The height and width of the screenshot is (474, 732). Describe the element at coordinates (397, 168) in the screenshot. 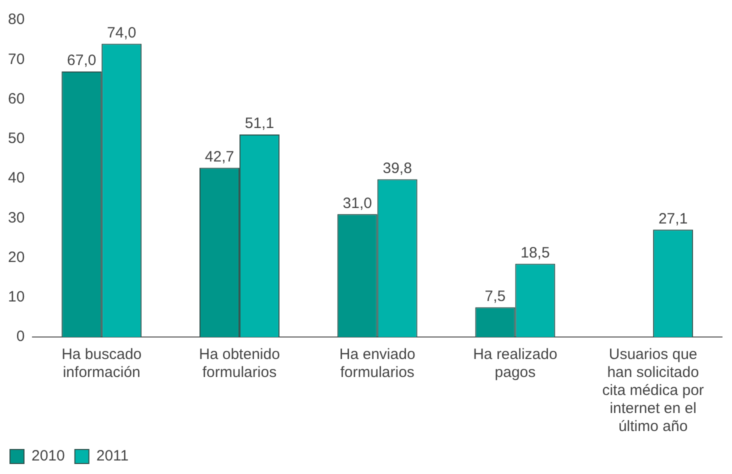

I see `data-label: 39,8` at that location.